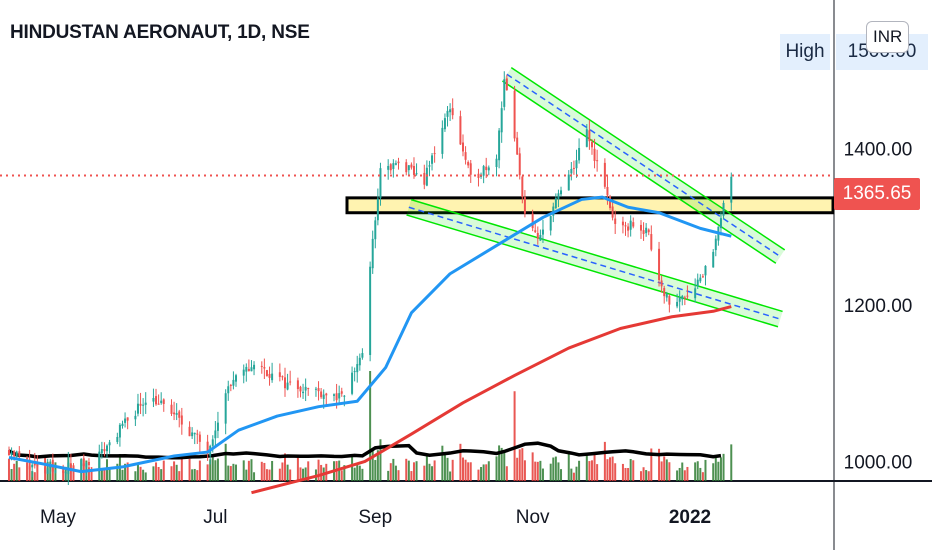 The height and width of the screenshot is (555, 932). What do you see at coordinates (805, 52) in the screenshot?
I see `high-button: High` at bounding box center [805, 52].